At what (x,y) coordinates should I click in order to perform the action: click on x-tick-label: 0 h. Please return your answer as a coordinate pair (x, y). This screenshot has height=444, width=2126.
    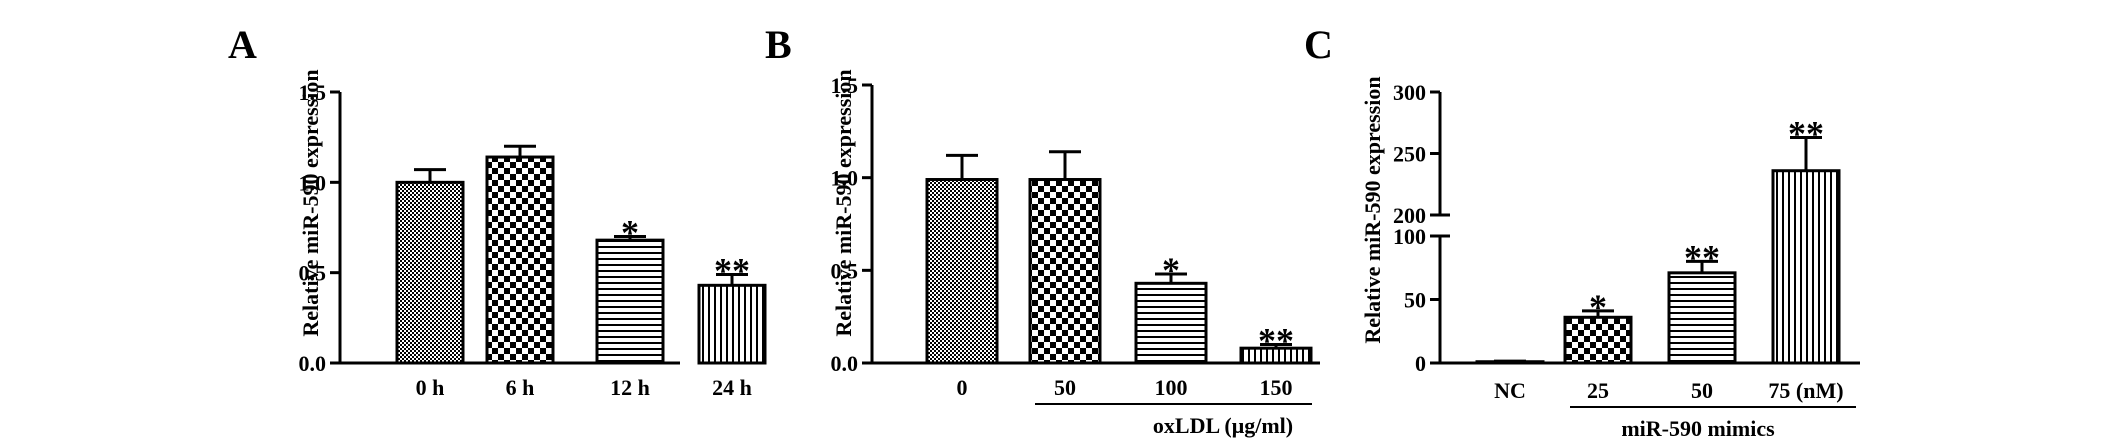
    Looking at the image, I should click on (430, 387).